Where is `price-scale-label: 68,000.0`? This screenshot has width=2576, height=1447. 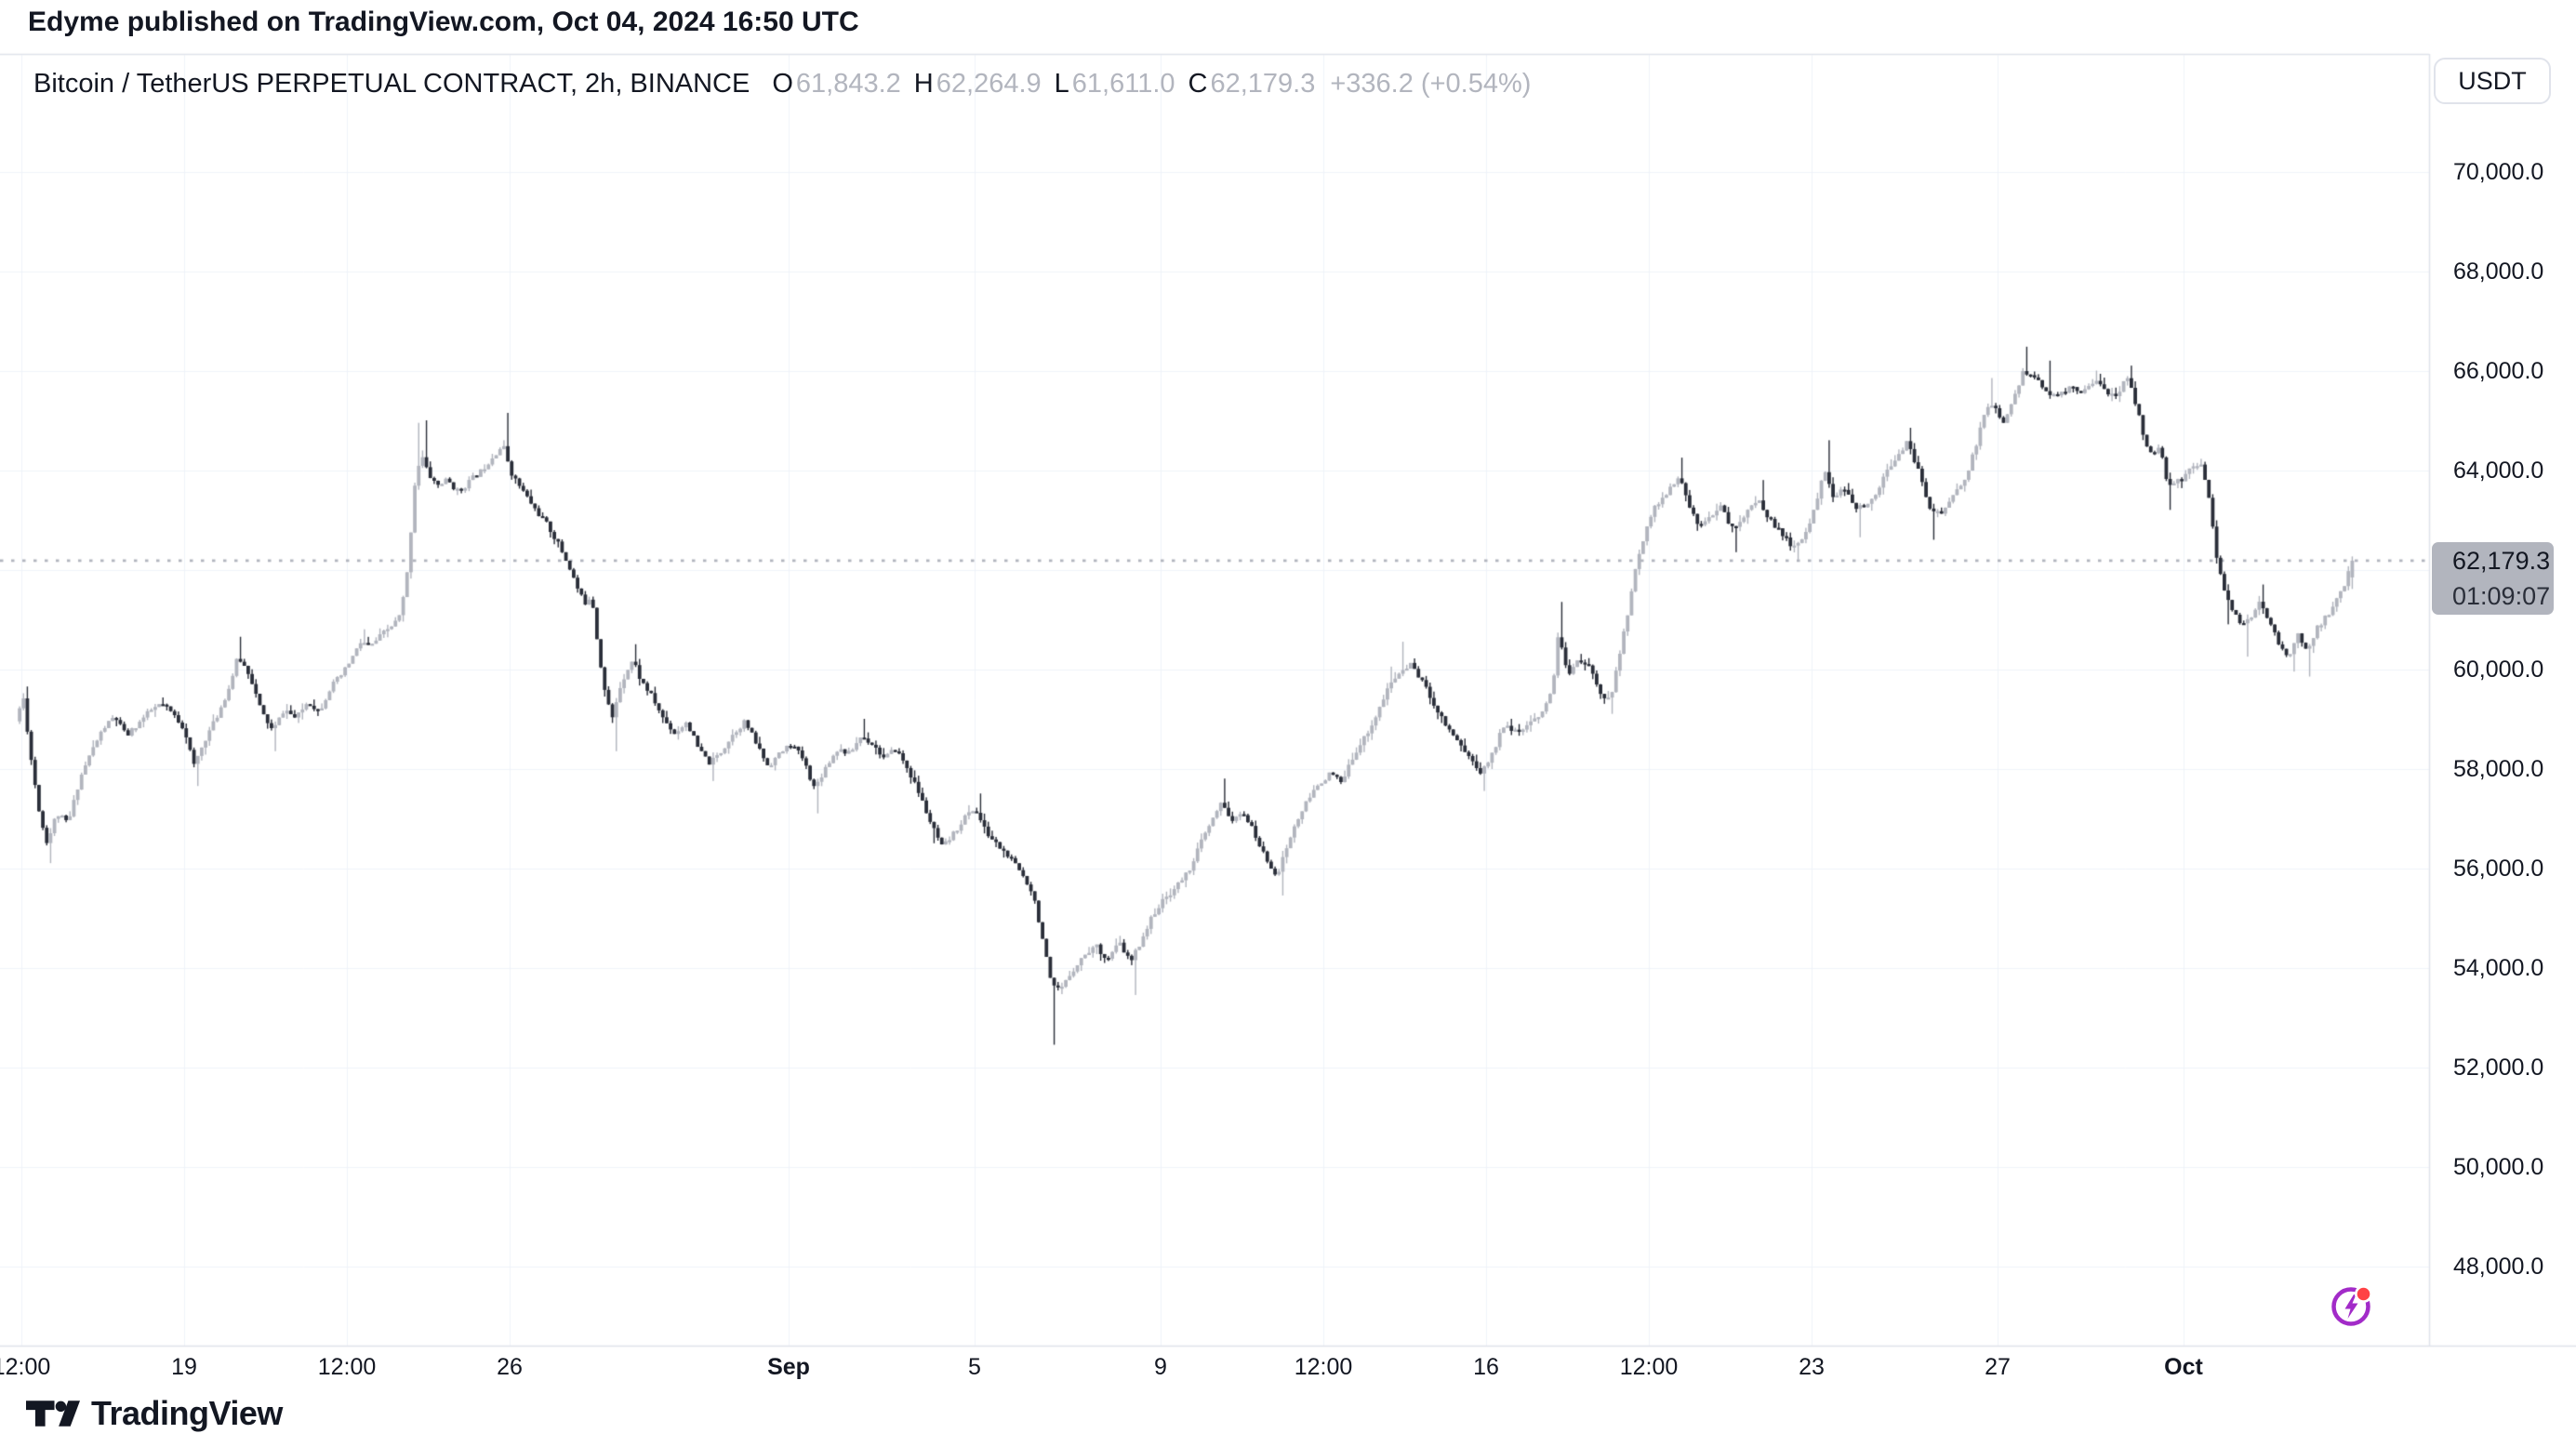
price-scale-label: 68,000.0 is located at coordinates (2498, 272).